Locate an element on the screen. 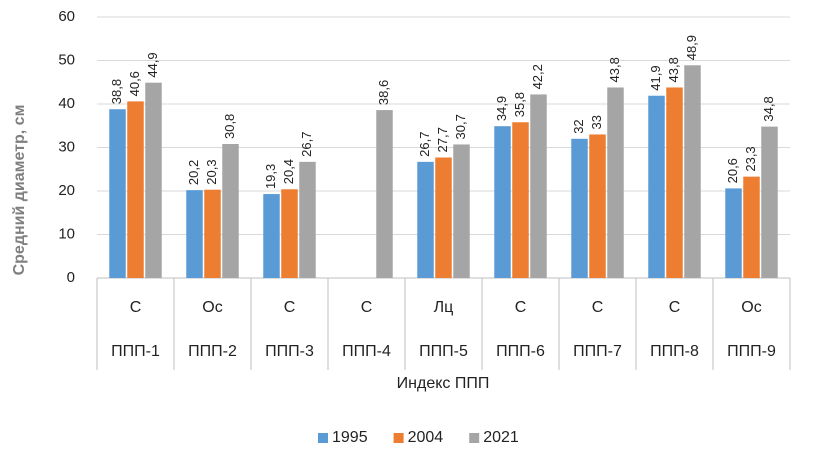 Image resolution: width=832 pixels, height=452 pixels. value-label: 20,3 is located at coordinates (211, 171).